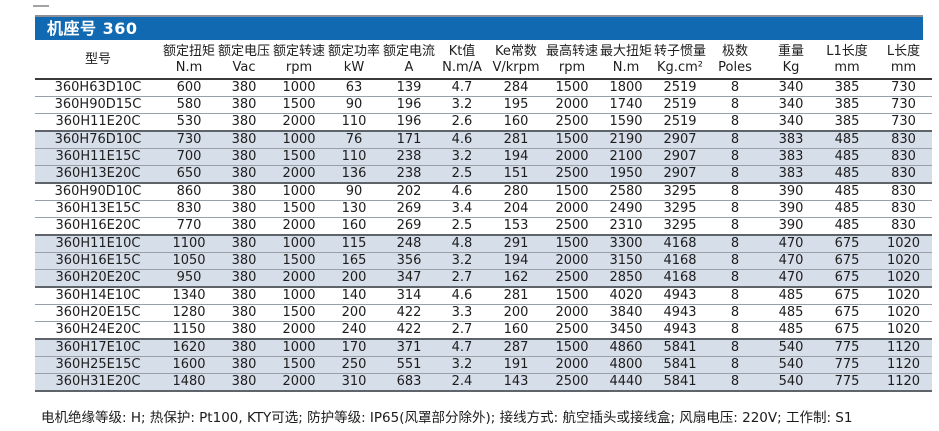  I want to click on cell-value: 5841, so click(680, 382).